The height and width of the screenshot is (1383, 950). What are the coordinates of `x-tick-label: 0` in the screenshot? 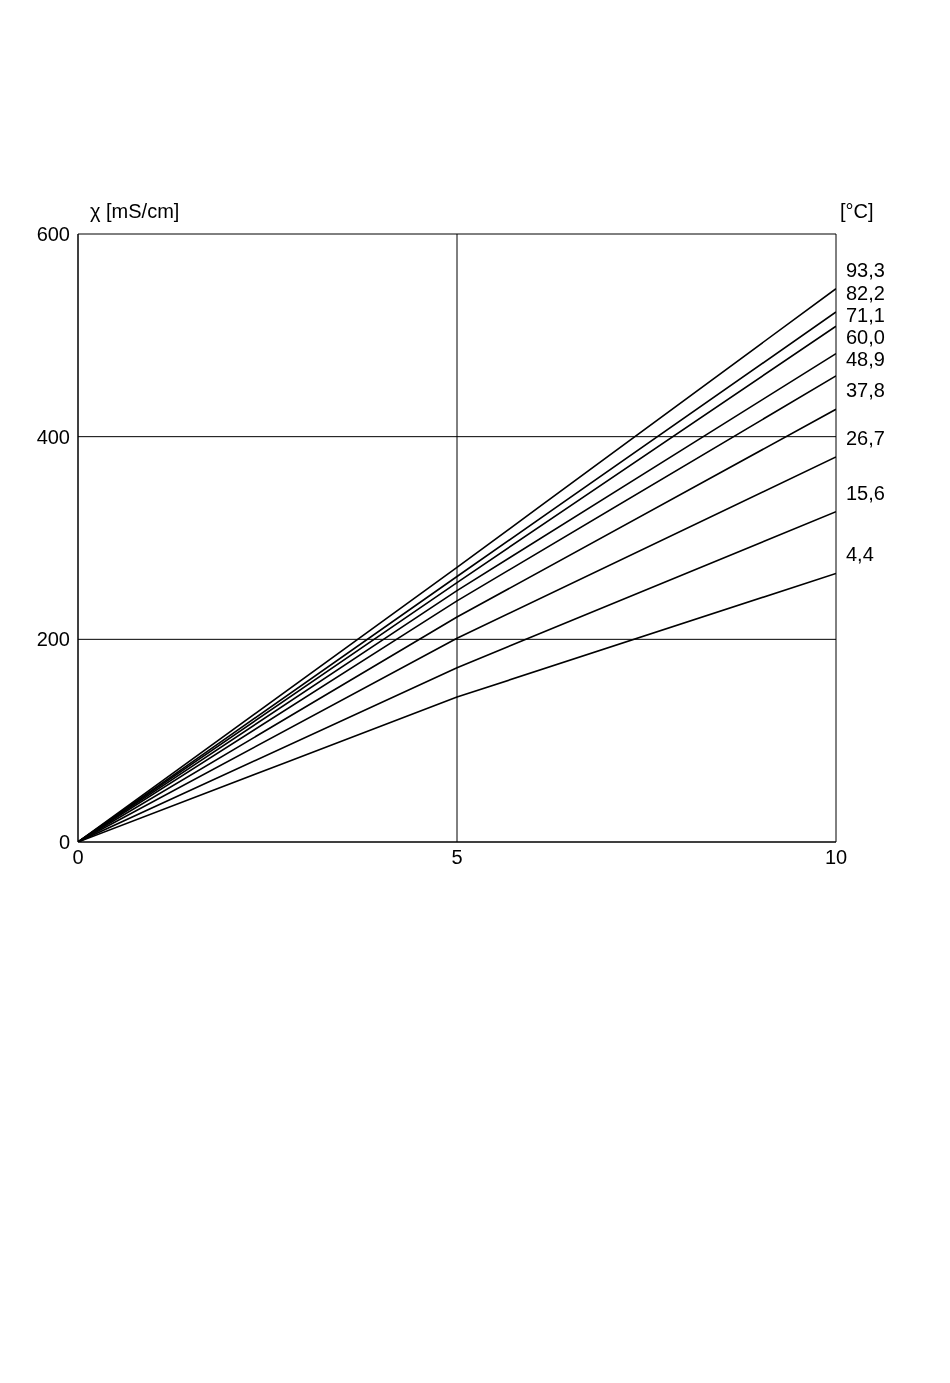 It's located at (78, 857).